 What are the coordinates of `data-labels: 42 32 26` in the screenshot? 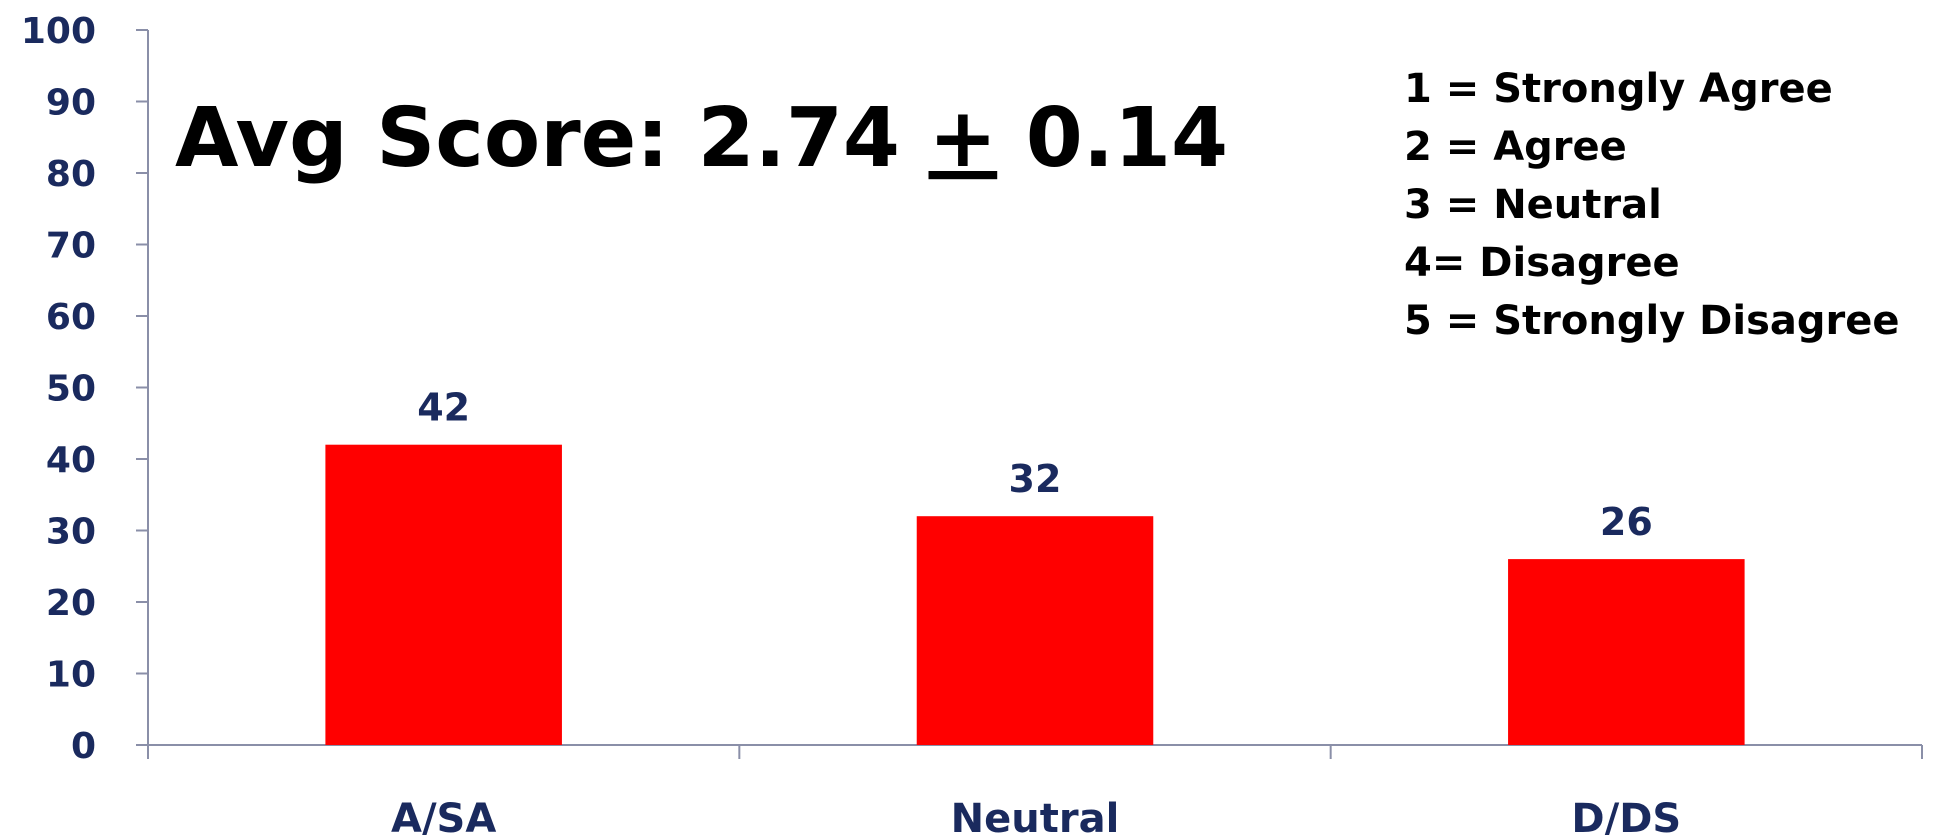 It's located at (1035, 465).